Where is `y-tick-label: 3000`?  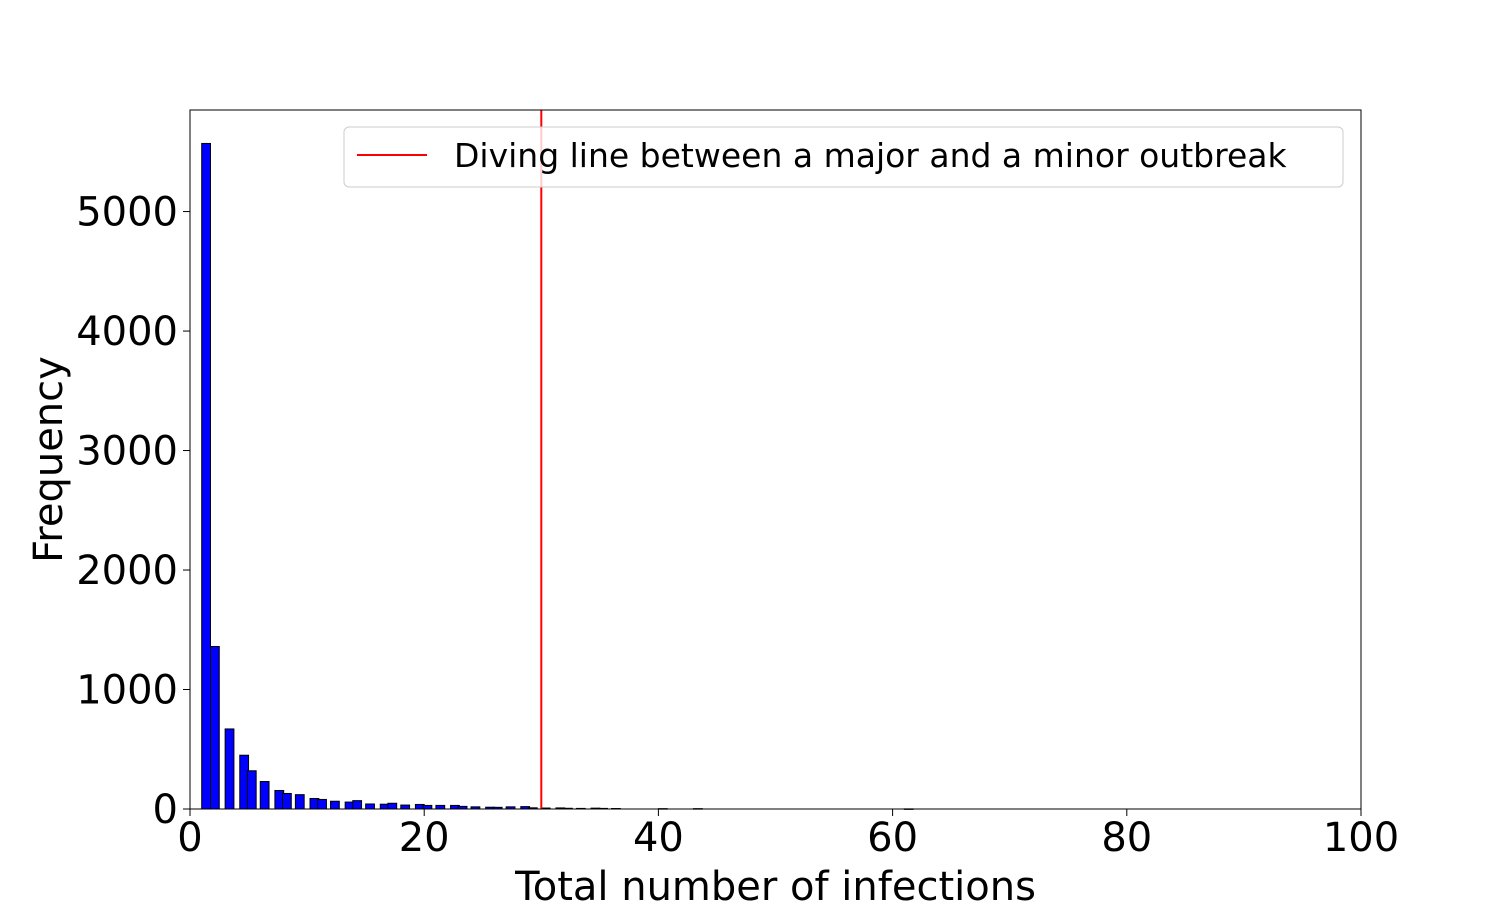
y-tick-label: 3000 is located at coordinates (127, 452).